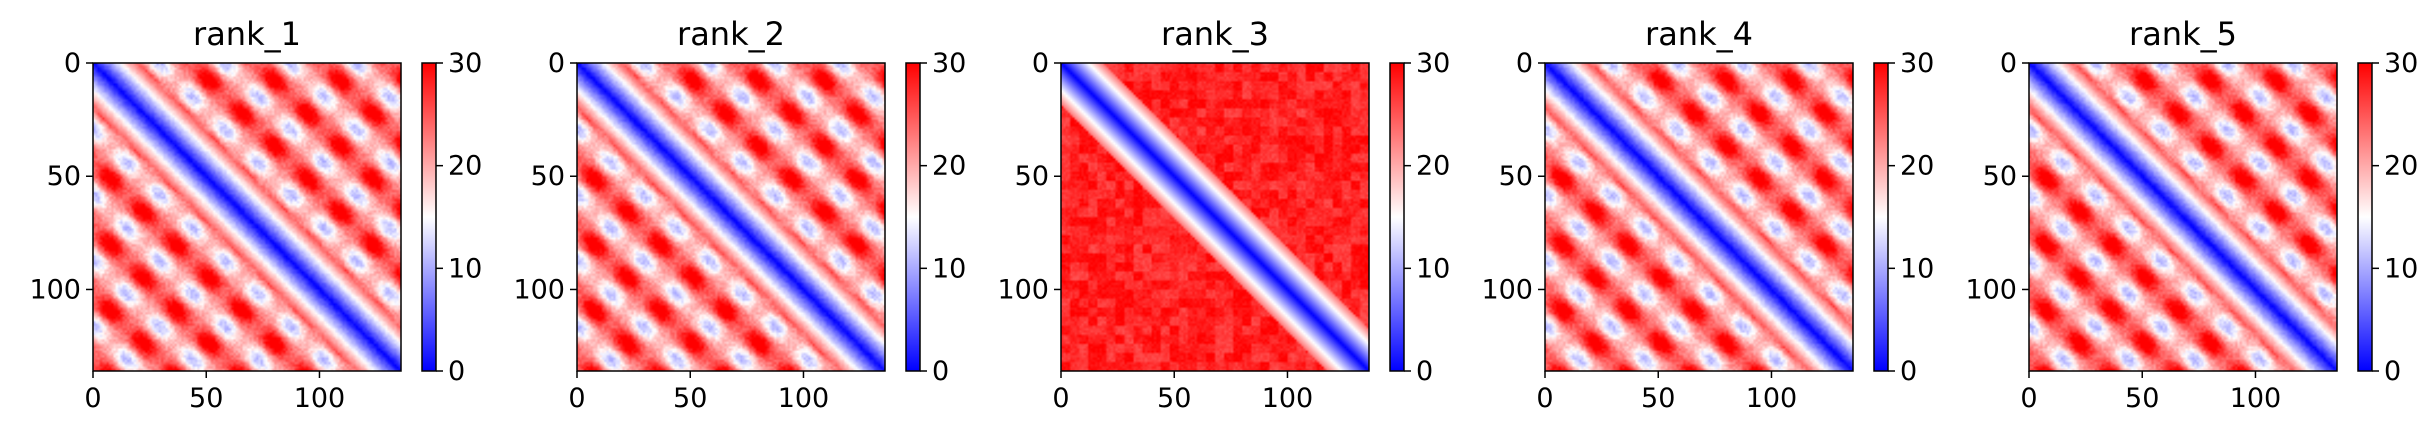  I want to click on subplot-title: rank_4, so click(1699, 34).